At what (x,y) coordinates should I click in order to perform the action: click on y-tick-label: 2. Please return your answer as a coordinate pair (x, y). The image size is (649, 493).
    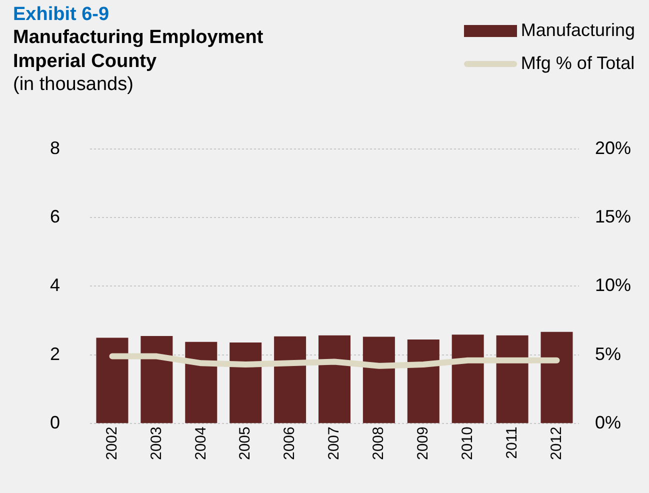
    Looking at the image, I should click on (55, 354).